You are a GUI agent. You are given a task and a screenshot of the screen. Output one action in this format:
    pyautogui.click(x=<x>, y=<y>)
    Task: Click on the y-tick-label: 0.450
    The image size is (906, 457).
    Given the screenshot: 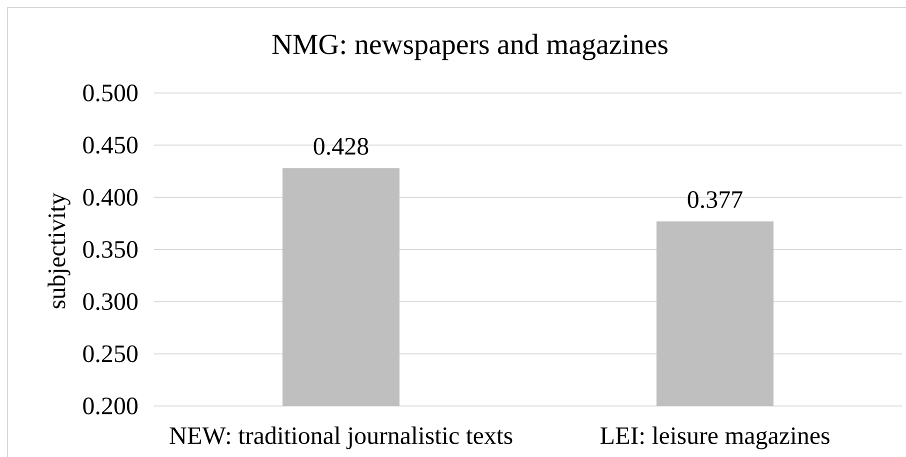 What is the action you would take?
    pyautogui.click(x=110, y=145)
    